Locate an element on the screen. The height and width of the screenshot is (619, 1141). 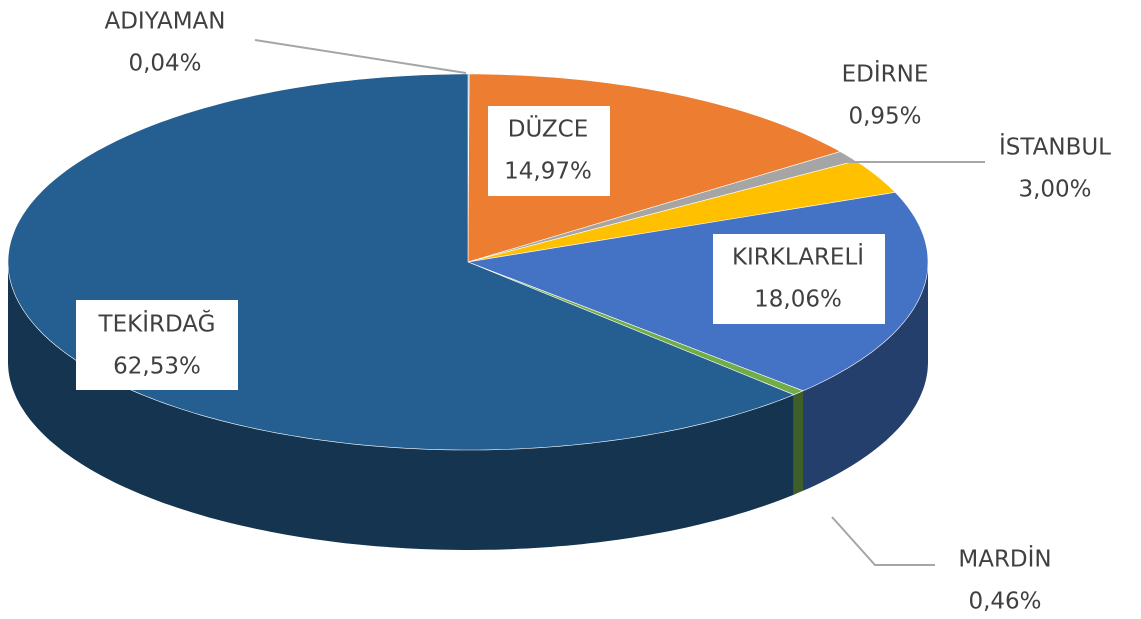
value-label: 0,46% is located at coordinates (1004, 602).